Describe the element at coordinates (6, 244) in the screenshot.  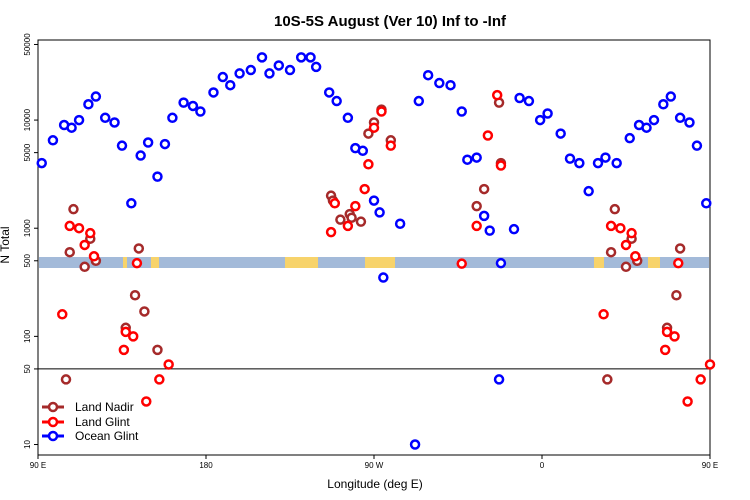
I see `y-axis-title: N Total` at that location.